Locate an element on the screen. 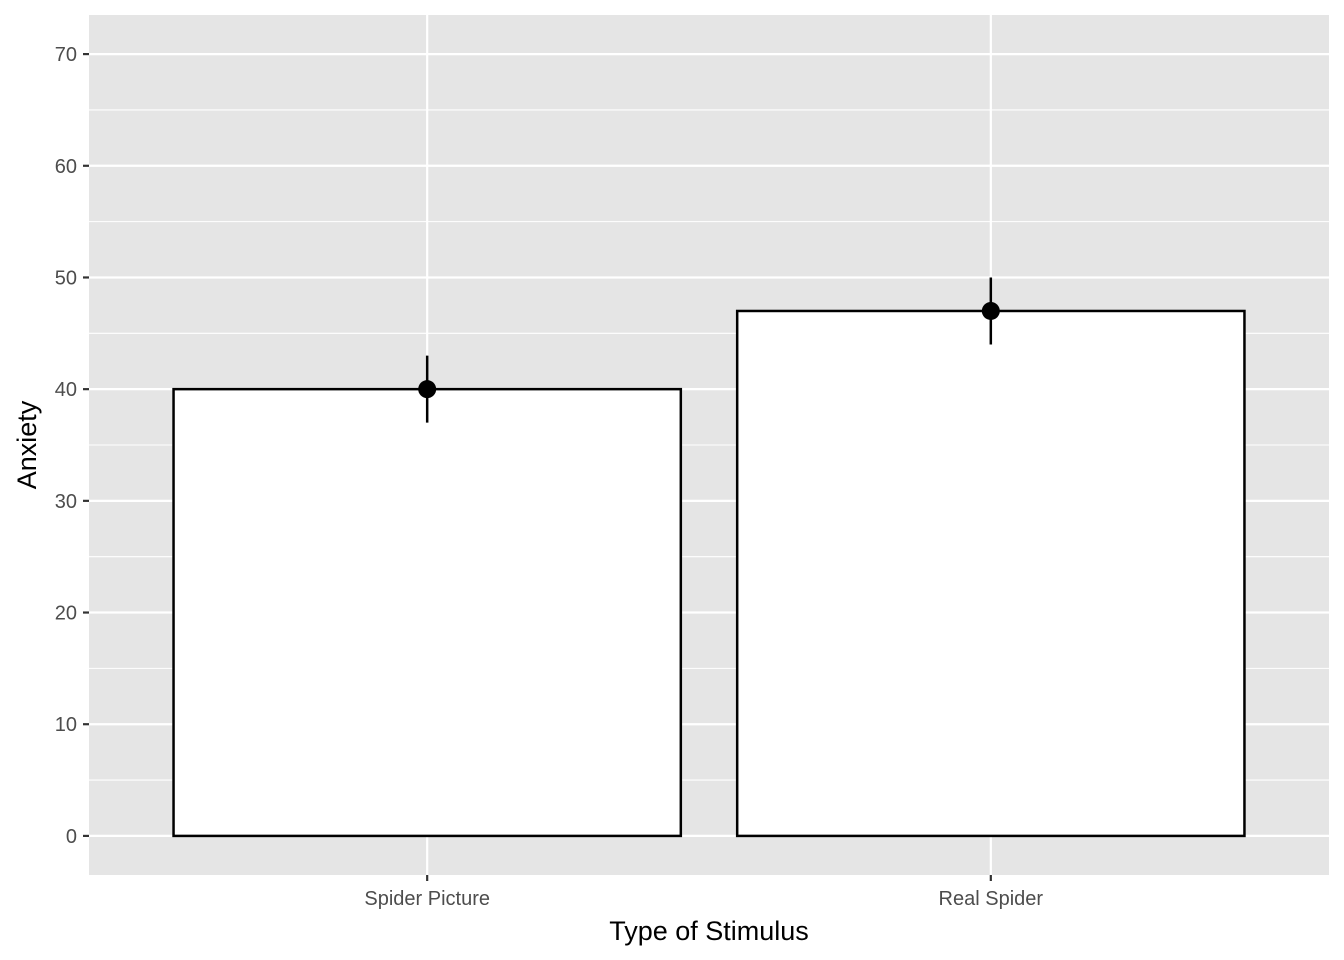 The width and height of the screenshot is (1344, 960). x-axis: Spider Picture Real Spider is located at coordinates (703, 892).